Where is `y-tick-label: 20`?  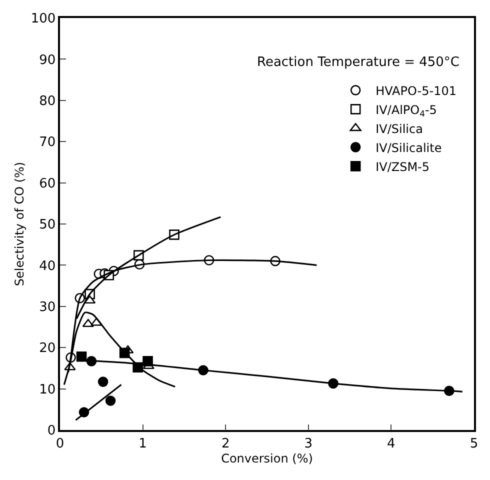 y-tick-label: 20 is located at coordinates (47, 348).